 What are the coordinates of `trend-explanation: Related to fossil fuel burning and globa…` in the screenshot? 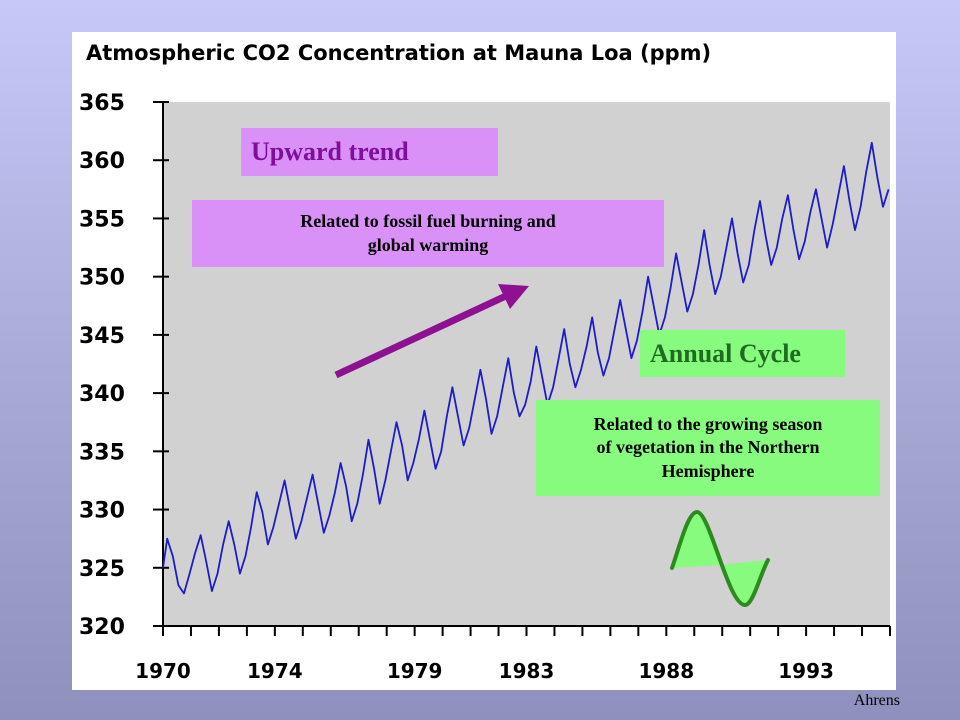 It's located at (428, 233).